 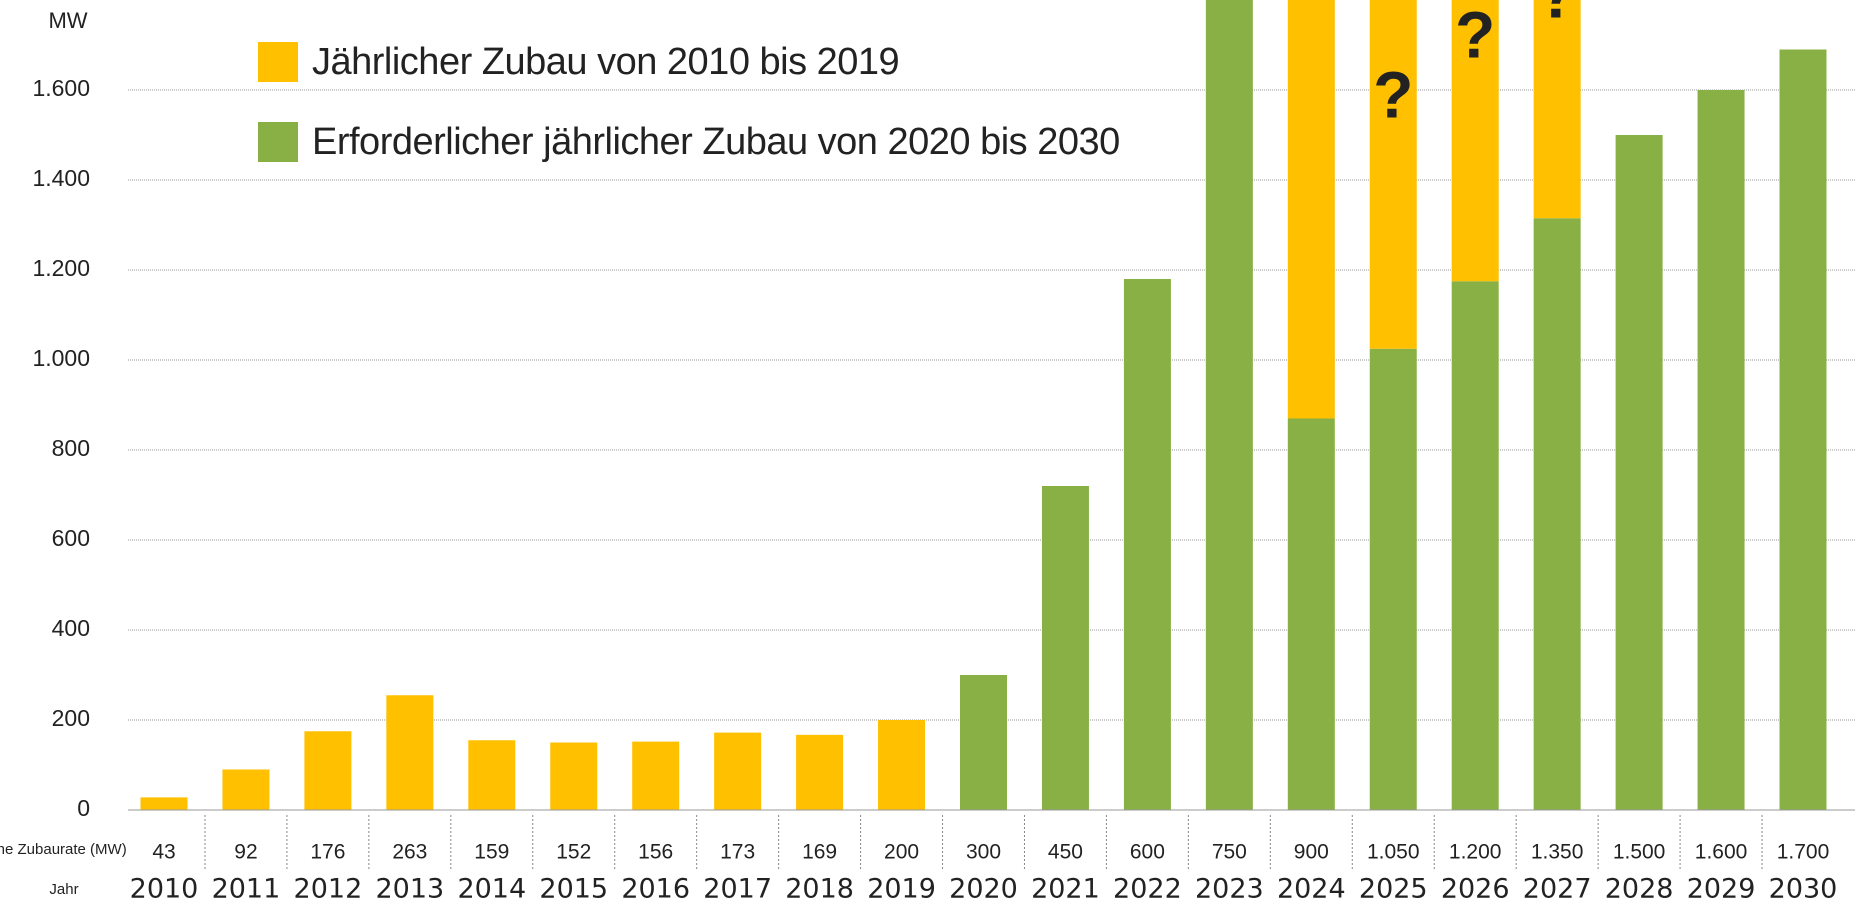 What do you see at coordinates (63, 849) in the screenshot?
I see `row-header: Jährliche Zubaurate (MW)` at bounding box center [63, 849].